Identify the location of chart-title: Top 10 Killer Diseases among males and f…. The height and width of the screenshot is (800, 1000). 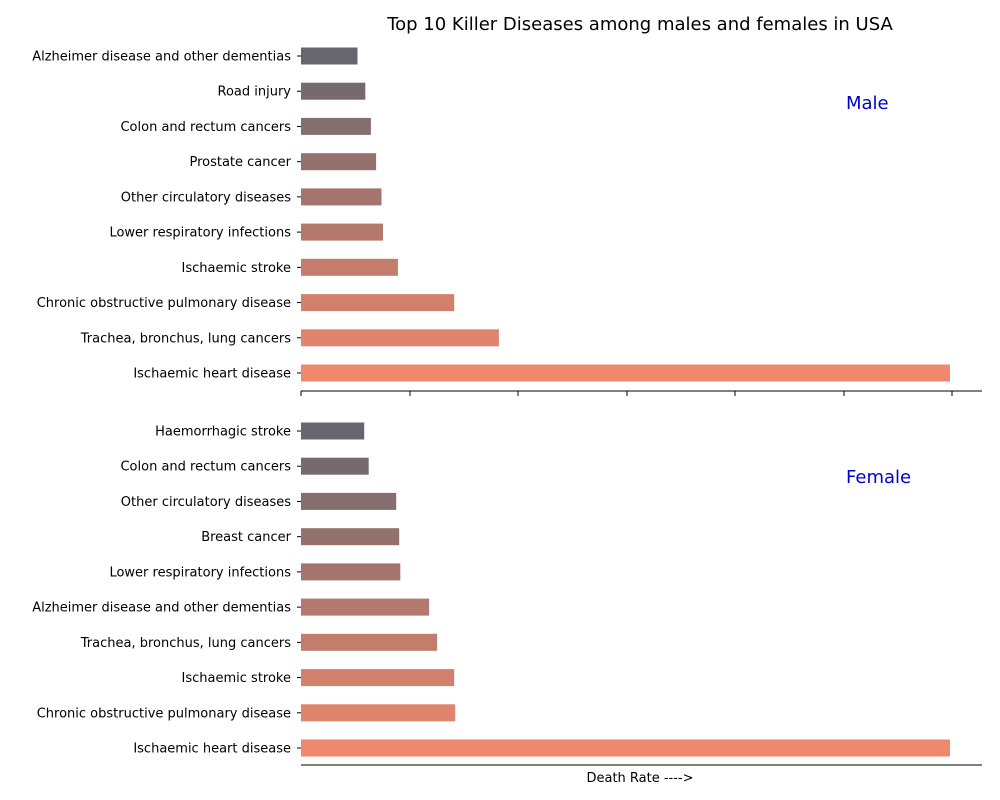
(639, 24).